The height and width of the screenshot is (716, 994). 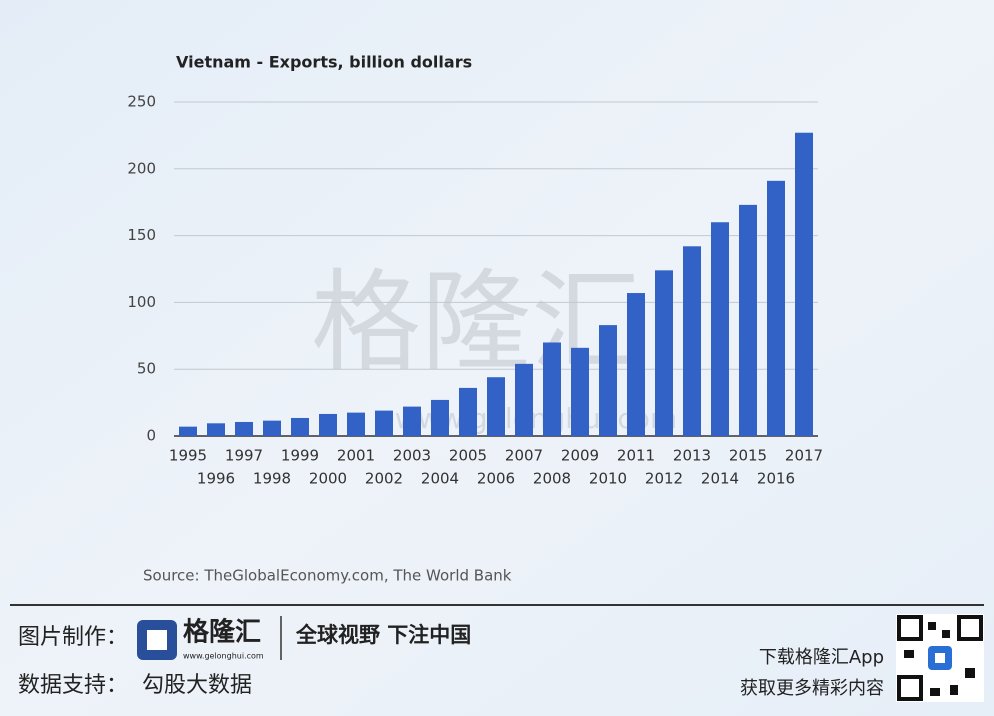 I want to click on x-tick-label: 2010, so click(x=608, y=479).